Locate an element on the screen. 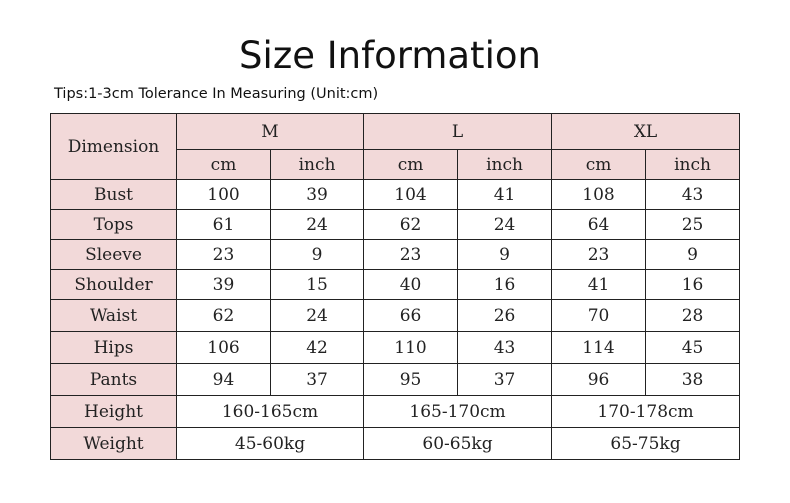 The width and height of the screenshot is (790, 503). table-row: Pants 94 37 95 37 96 38 is located at coordinates (395, 379).